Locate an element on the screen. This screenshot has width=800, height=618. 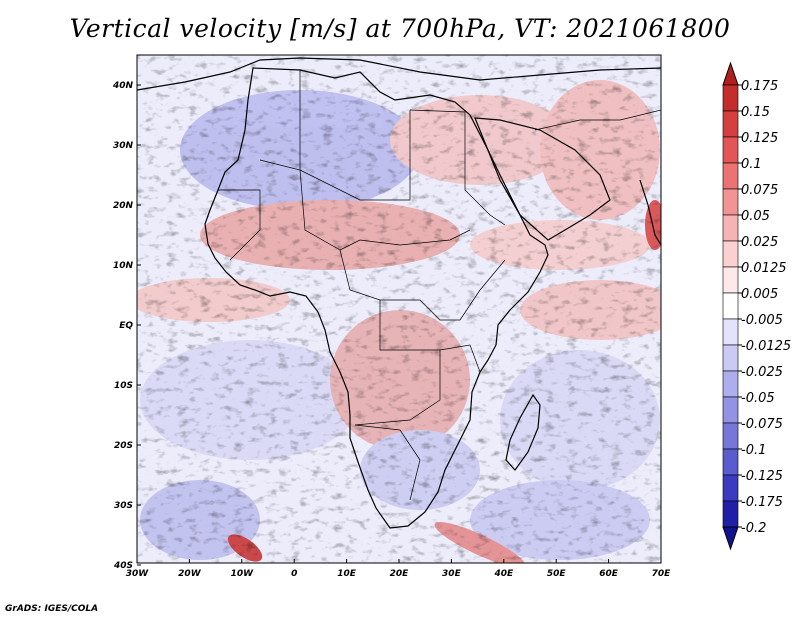
lon-tick-label: 10W is located at coordinates (243, 574).